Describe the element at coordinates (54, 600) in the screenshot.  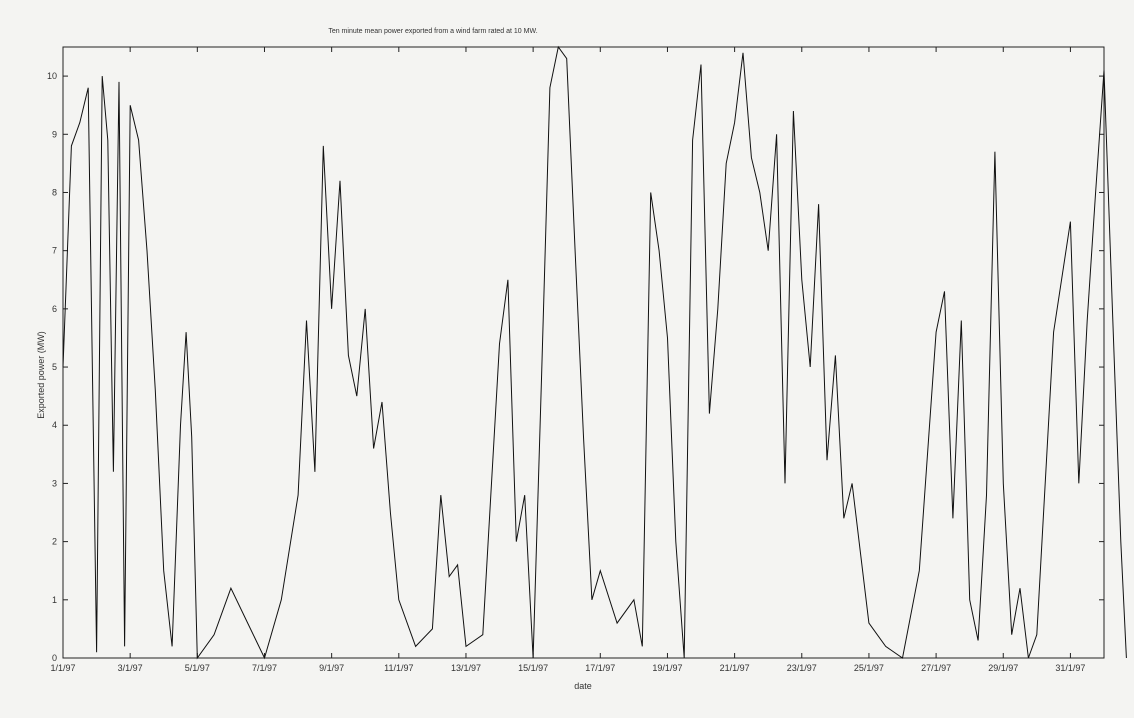
I see `y-tick-label: 1` at that location.